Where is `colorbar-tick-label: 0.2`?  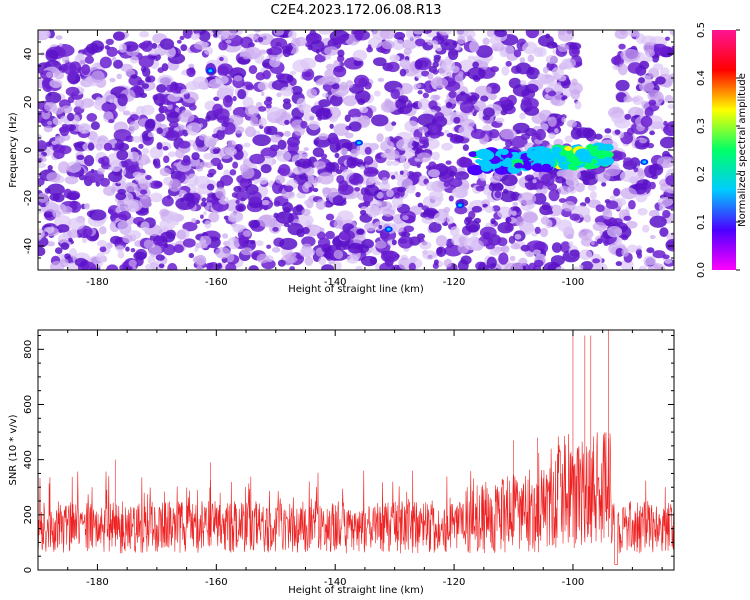 colorbar-tick-label: 0.2 is located at coordinates (701, 174).